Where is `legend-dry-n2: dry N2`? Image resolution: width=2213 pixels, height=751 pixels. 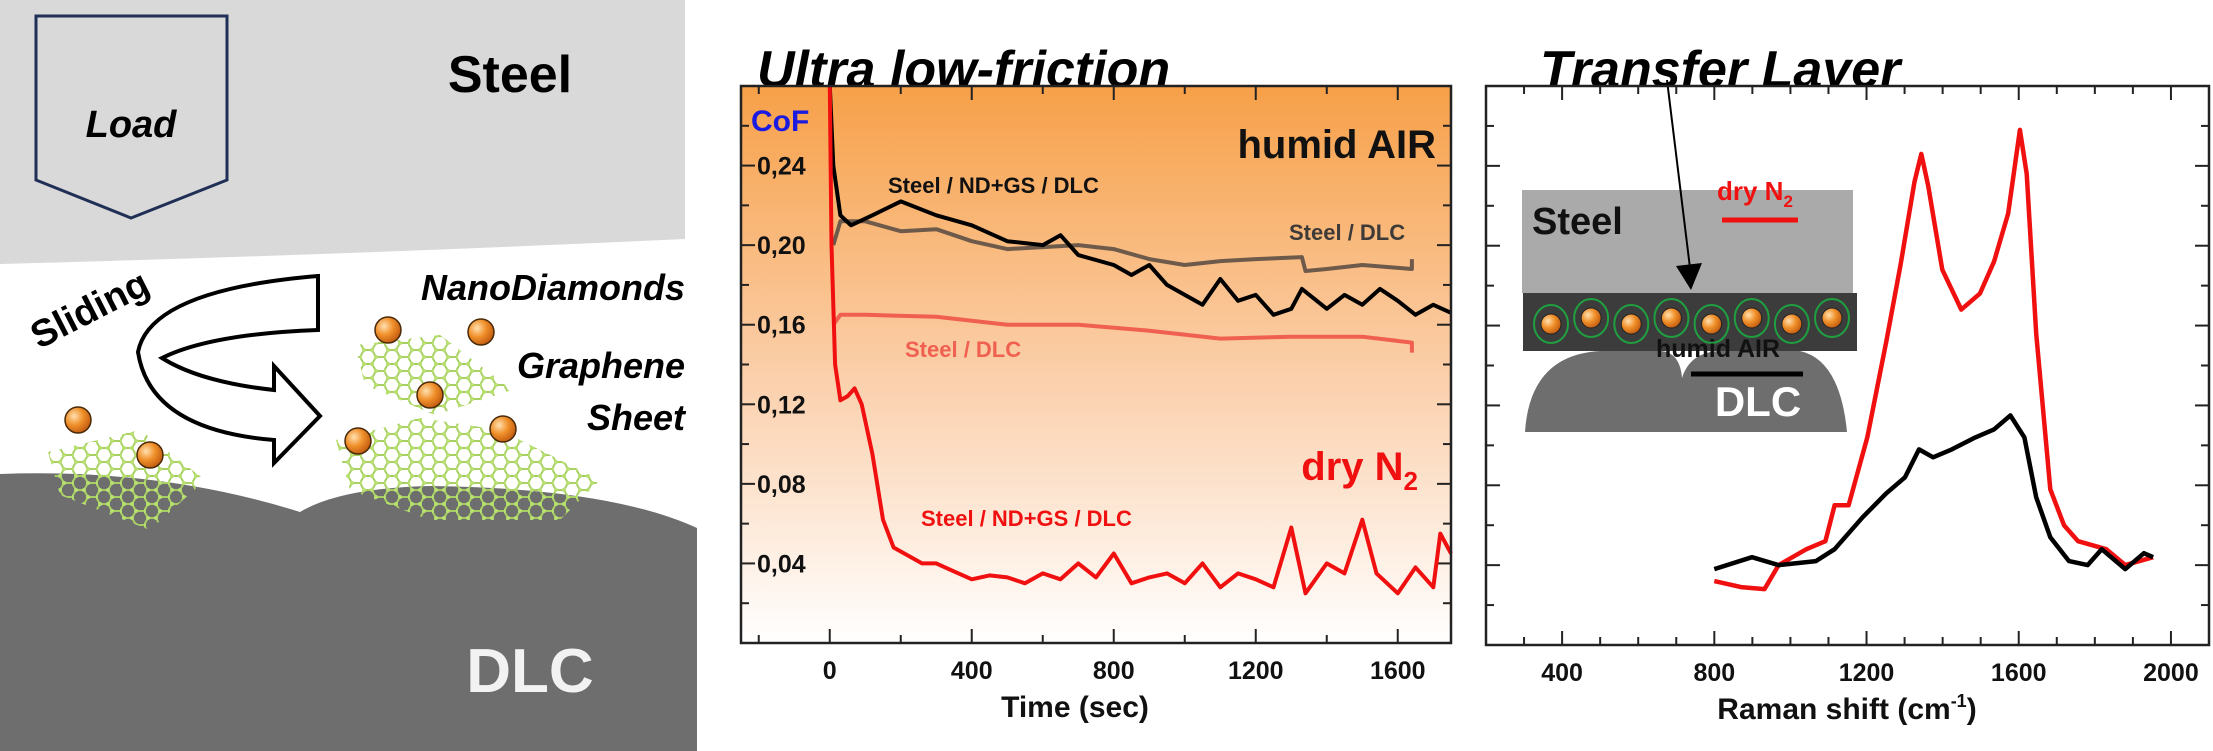 legend-dry-n2: dry N2 is located at coordinates (1755, 193).